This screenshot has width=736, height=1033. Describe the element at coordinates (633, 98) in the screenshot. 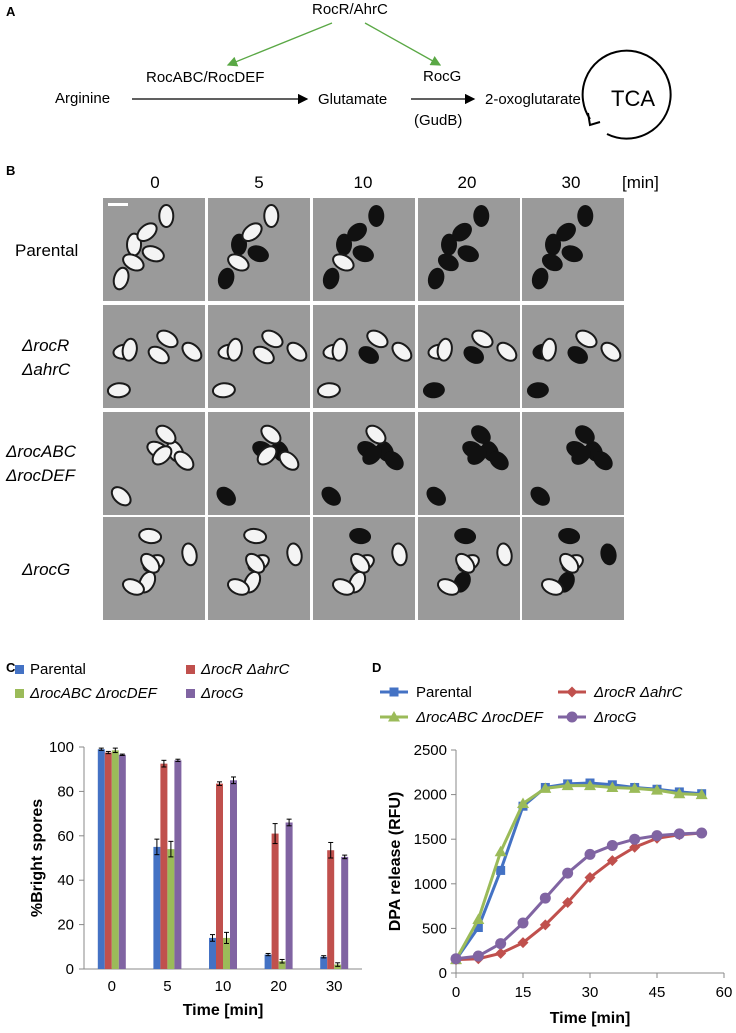

I see `tca-label: TCA` at that location.